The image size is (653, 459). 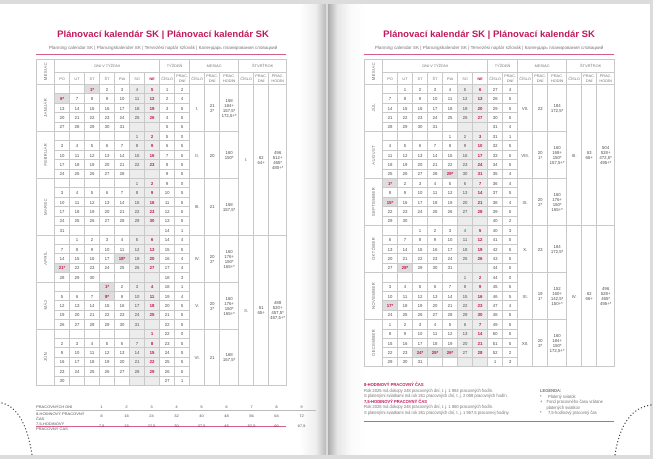 What do you see at coordinates (212, 108) in the screenshot?
I see `month-work-days: 21 2*` at bounding box center [212, 108].